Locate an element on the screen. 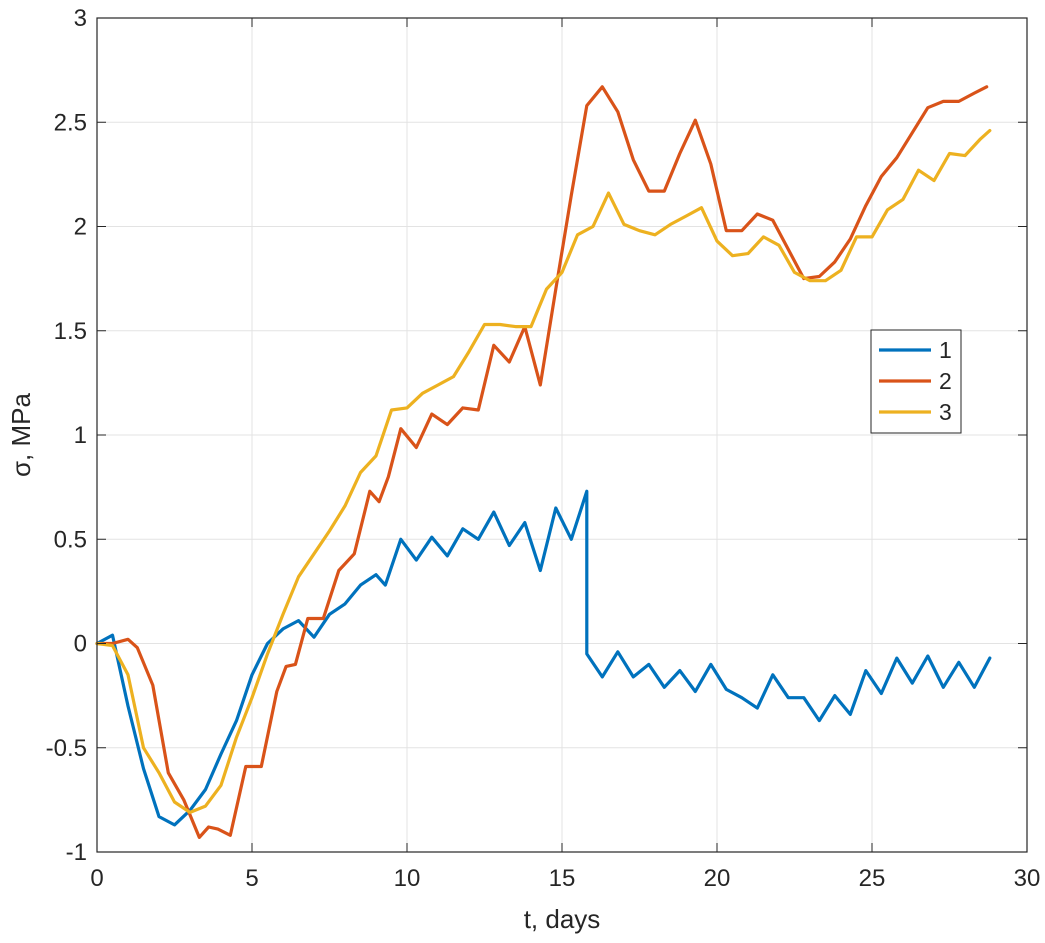 The height and width of the screenshot is (943, 1045). y-tick-label: 0 is located at coordinates (80, 644).